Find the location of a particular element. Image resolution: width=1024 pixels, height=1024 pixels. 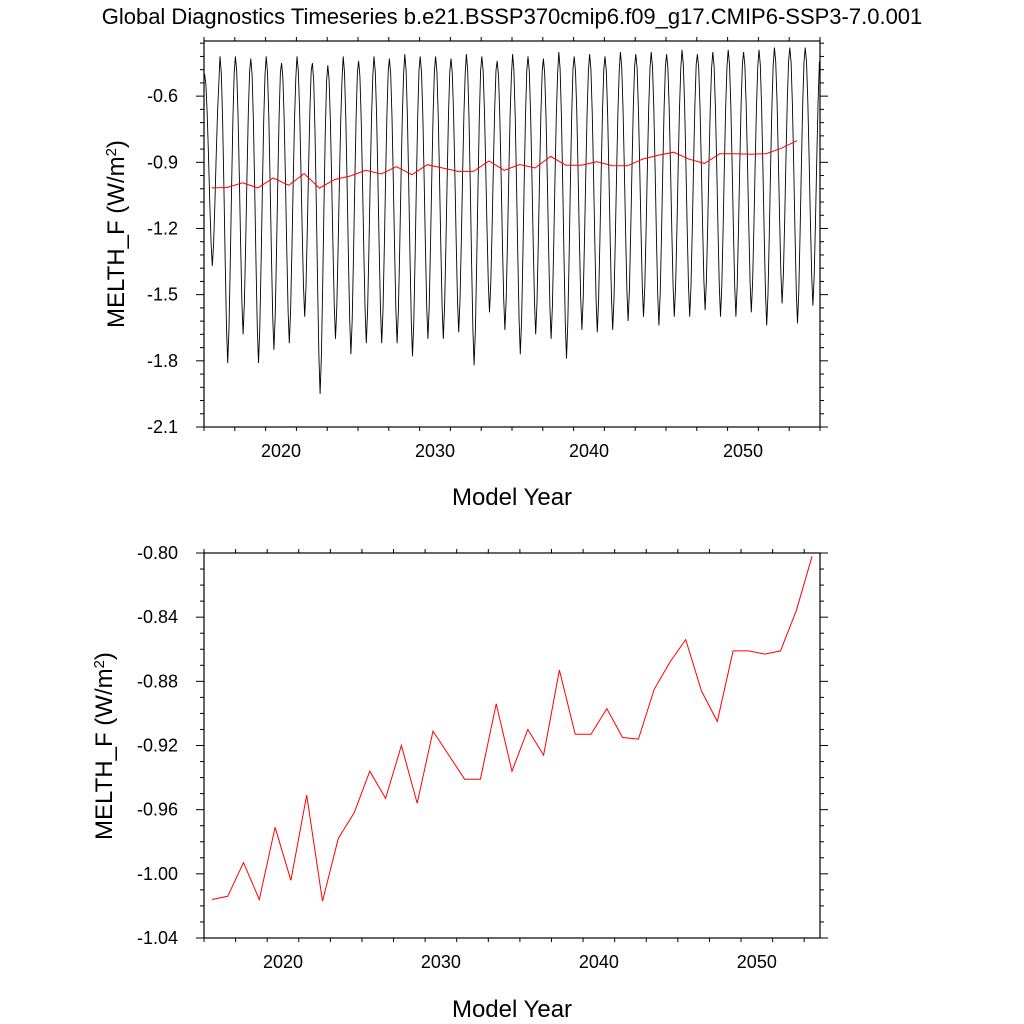

y-tick-label: -1.04 is located at coordinates (157, 938).